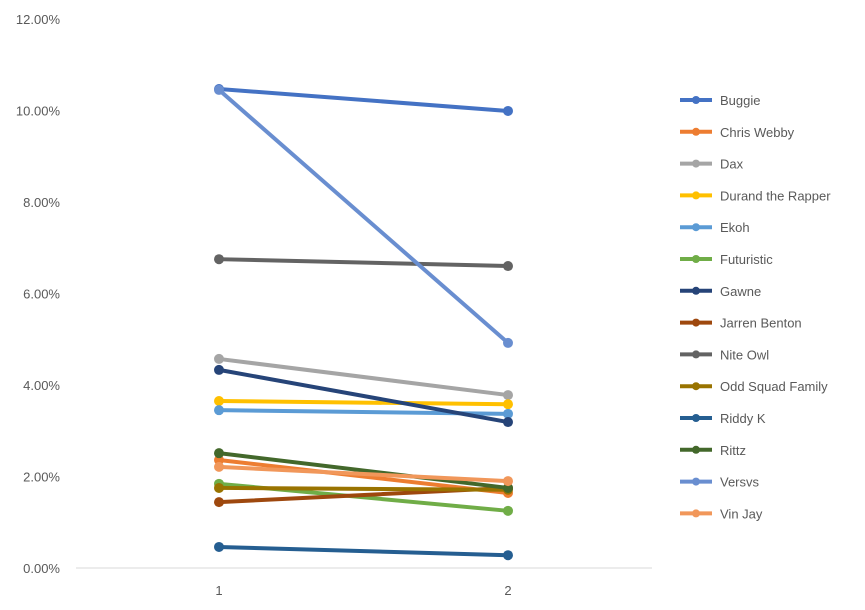 The image size is (865, 610). Describe the element at coordinates (740, 291) in the screenshot. I see `legend-label: Gawne` at that location.